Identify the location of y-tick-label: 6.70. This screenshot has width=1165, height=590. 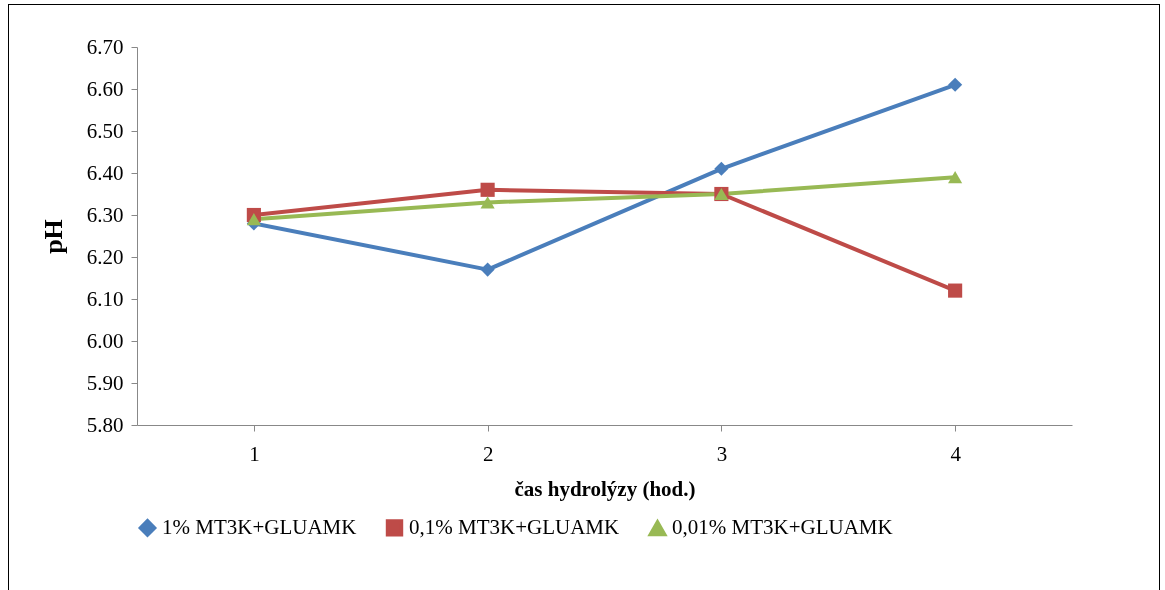
(105, 46).